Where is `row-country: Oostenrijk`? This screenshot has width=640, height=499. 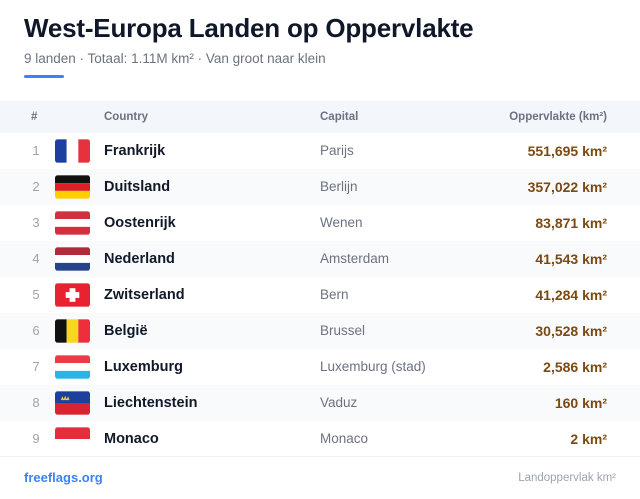
row-country: Oostenrijk is located at coordinates (140, 223).